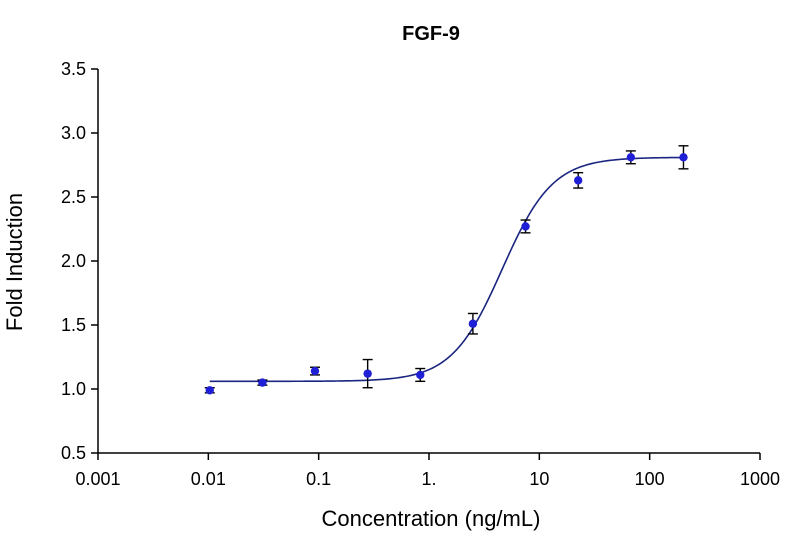 The image size is (802, 535). What do you see at coordinates (539, 479) in the screenshot?
I see `x-tick-label: 10` at bounding box center [539, 479].